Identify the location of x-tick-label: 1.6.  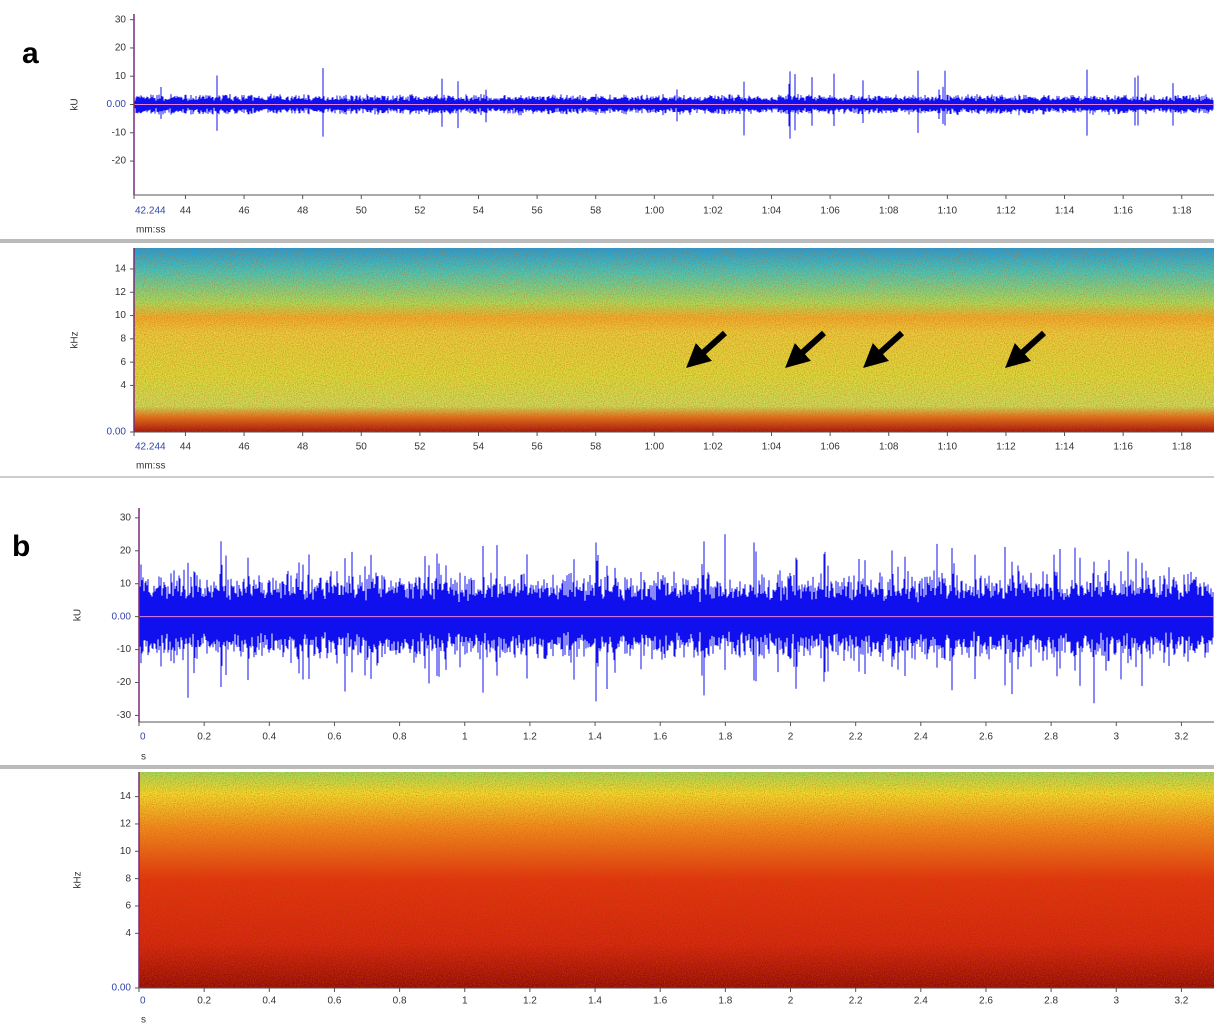
(660, 1001).